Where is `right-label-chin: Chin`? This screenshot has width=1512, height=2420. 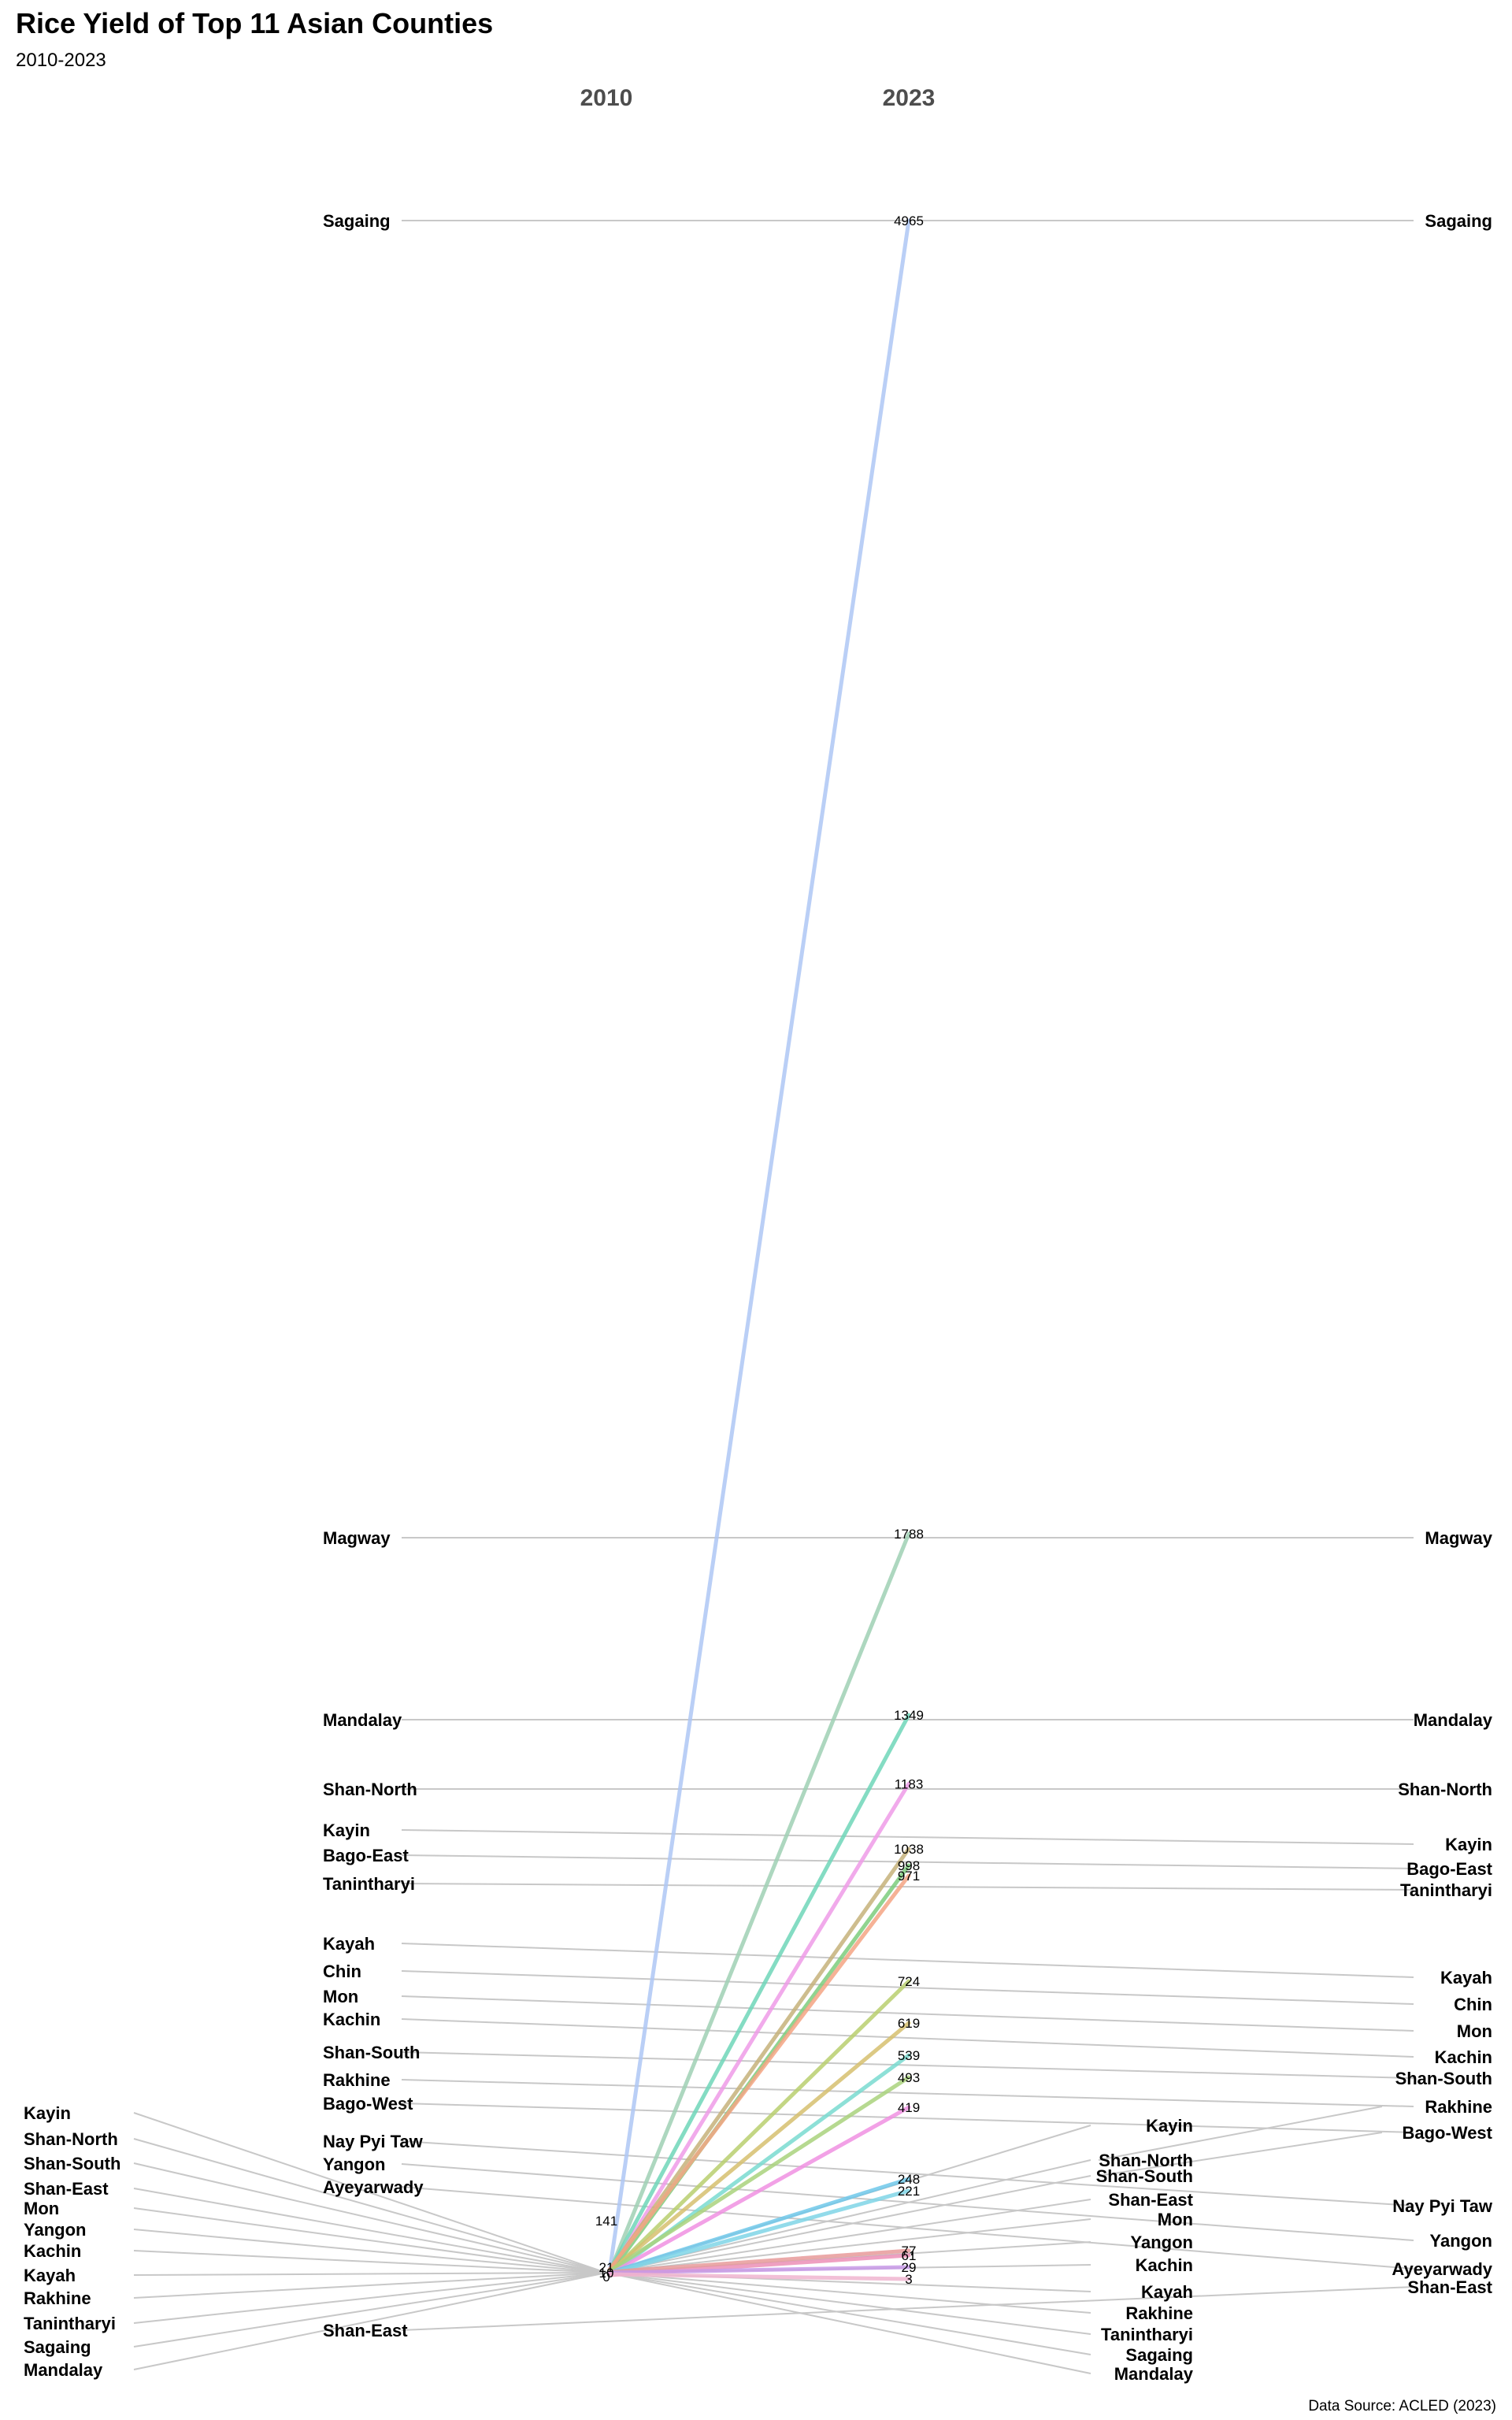
right-label-chin: Chin is located at coordinates (1473, 2004).